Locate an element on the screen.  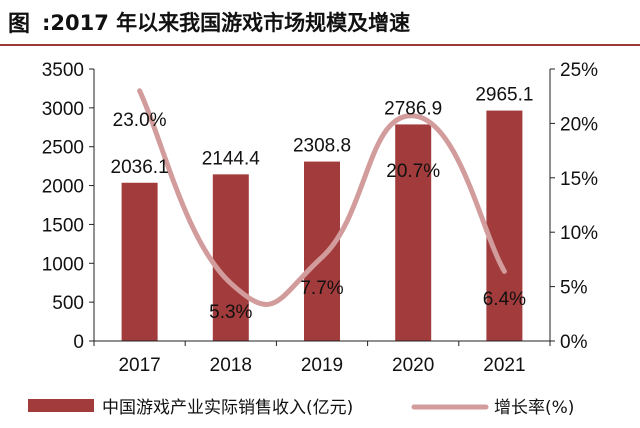
right-tick-label: 20% is located at coordinates (579, 124).